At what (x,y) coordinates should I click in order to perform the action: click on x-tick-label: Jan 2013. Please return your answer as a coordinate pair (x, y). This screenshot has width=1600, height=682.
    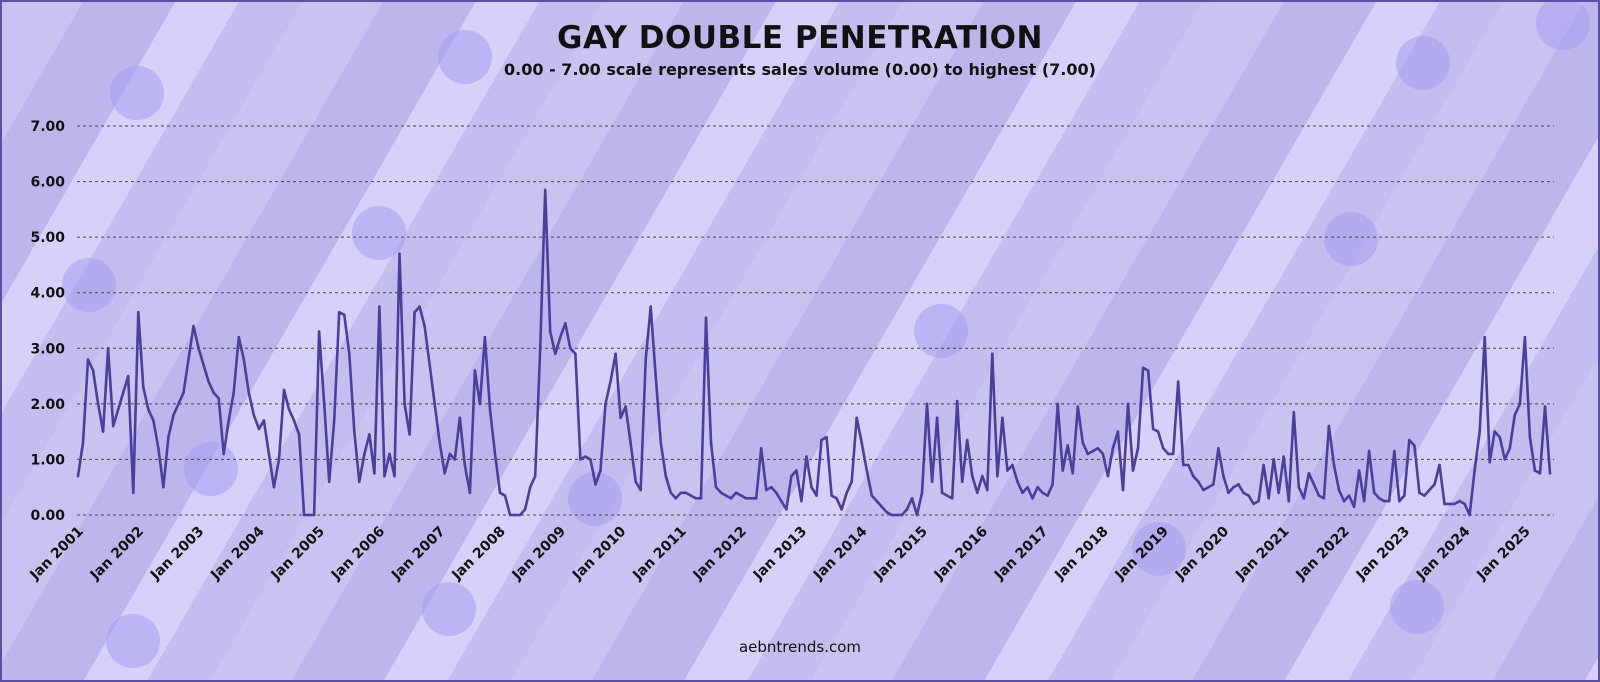
    Looking at the image, I should click on (780, 554).